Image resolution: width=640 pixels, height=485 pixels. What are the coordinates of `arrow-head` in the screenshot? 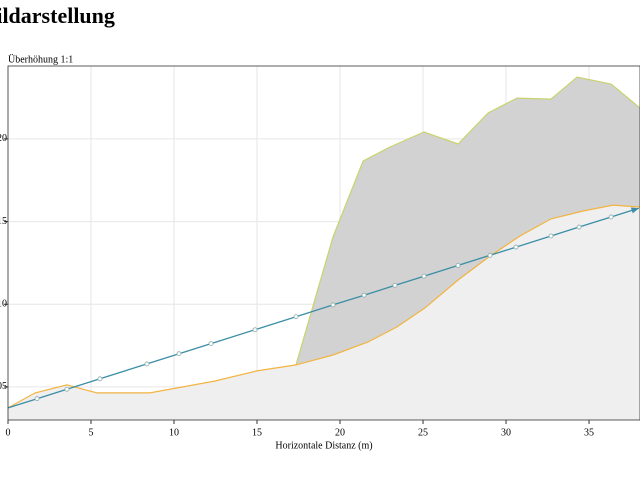 It's located at (634, 210).